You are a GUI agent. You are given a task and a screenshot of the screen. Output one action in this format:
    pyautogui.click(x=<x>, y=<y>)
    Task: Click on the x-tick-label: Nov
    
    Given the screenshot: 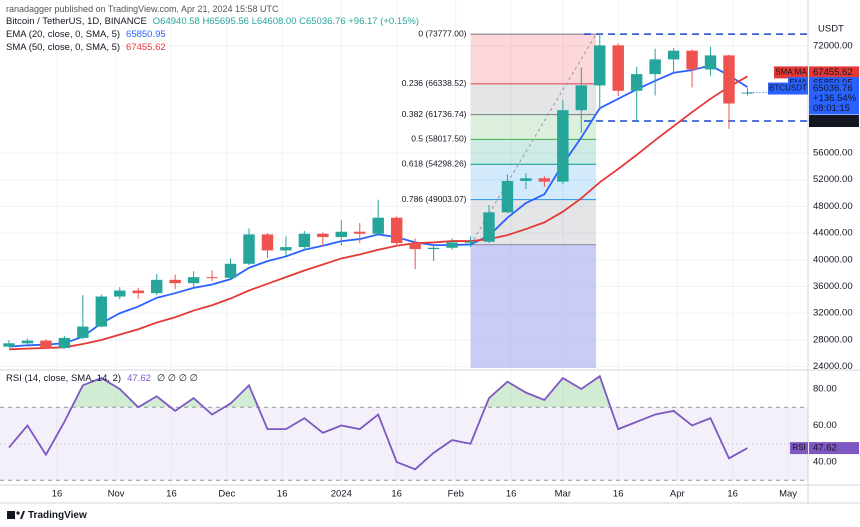 What is the action you would take?
    pyautogui.click(x=116, y=494)
    